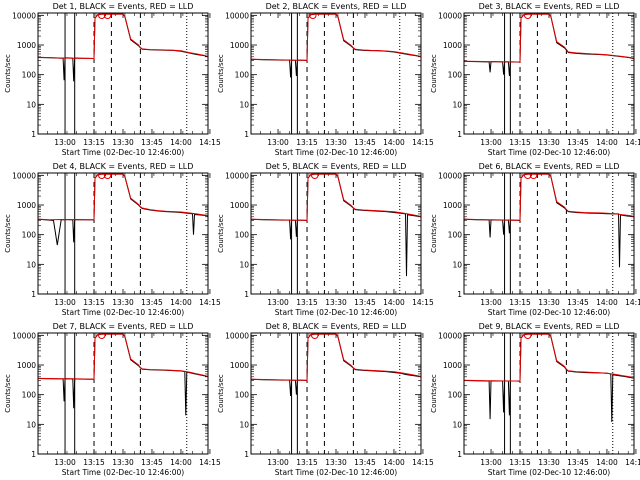 The image size is (640, 480). Describe the element at coordinates (336, 6) in the screenshot. I see `chart-title: Det 2, BLACK = Events, RED = LLD` at that location.